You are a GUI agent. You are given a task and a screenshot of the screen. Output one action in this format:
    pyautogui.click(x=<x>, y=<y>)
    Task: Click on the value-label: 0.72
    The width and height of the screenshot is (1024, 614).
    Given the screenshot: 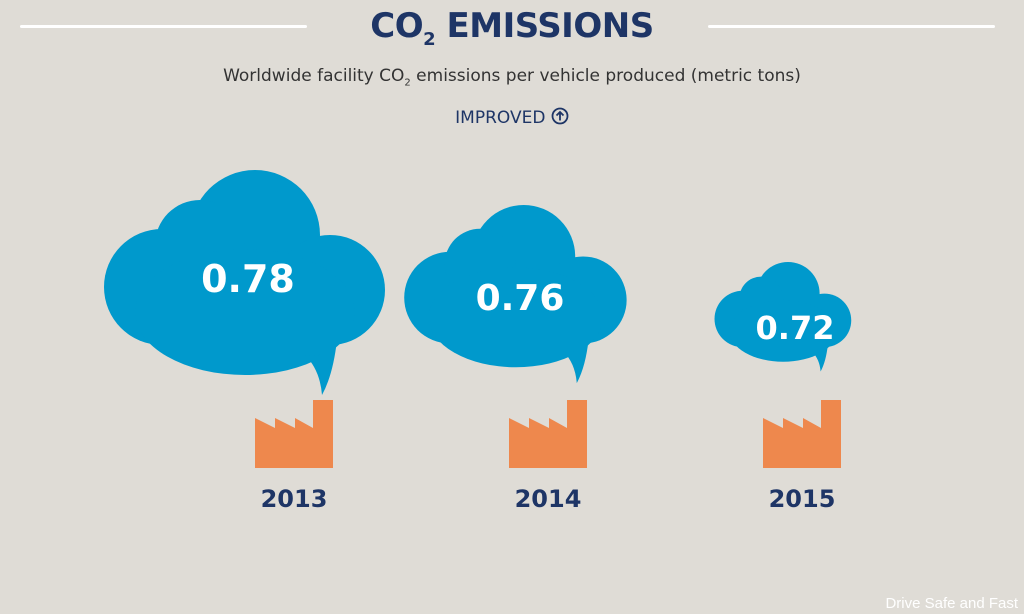 What is the action you would take?
    pyautogui.click(x=795, y=328)
    